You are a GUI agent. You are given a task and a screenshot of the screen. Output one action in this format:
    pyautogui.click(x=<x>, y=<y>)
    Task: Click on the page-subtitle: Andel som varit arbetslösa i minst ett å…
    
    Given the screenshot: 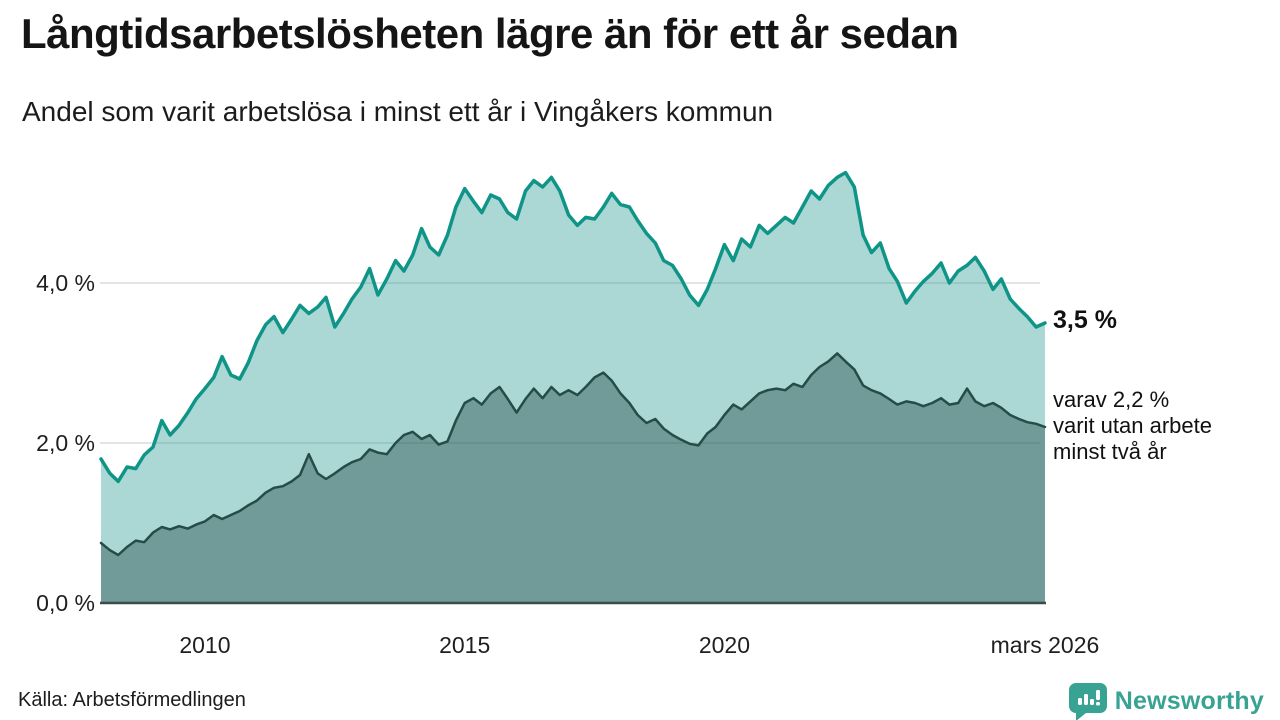 What is the action you would take?
    pyautogui.click(x=398, y=111)
    